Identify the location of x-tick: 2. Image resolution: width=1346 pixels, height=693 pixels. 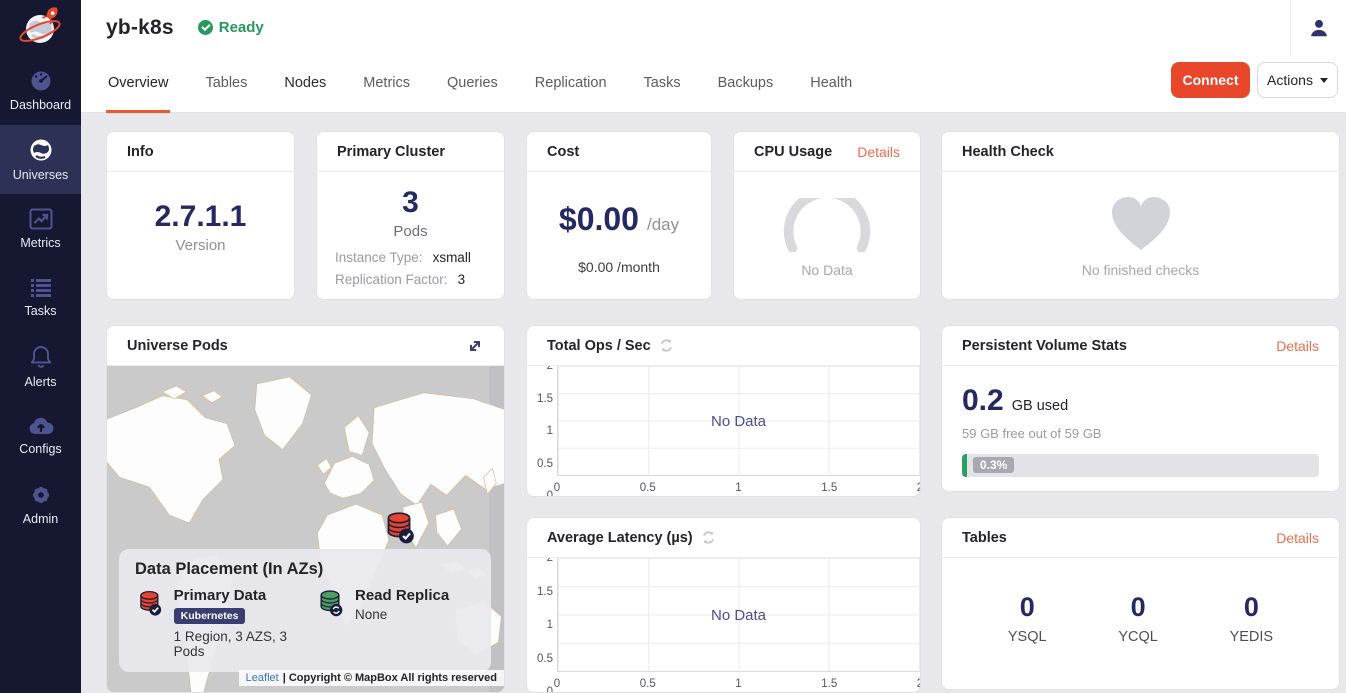
(918, 684).